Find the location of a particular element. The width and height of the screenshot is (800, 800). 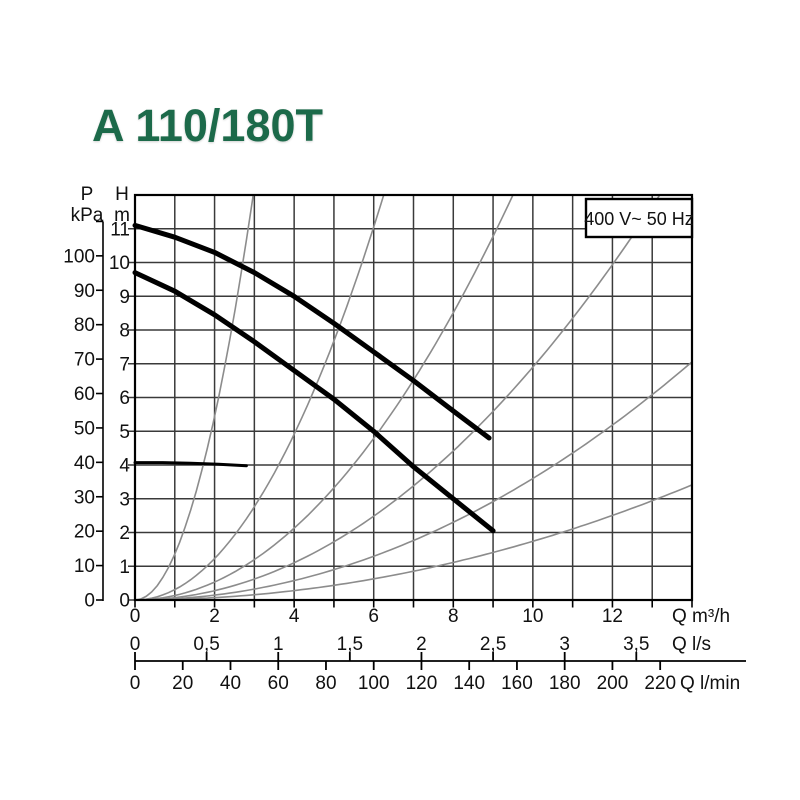

pressure-tick-label: 100 is located at coordinates (79, 256).